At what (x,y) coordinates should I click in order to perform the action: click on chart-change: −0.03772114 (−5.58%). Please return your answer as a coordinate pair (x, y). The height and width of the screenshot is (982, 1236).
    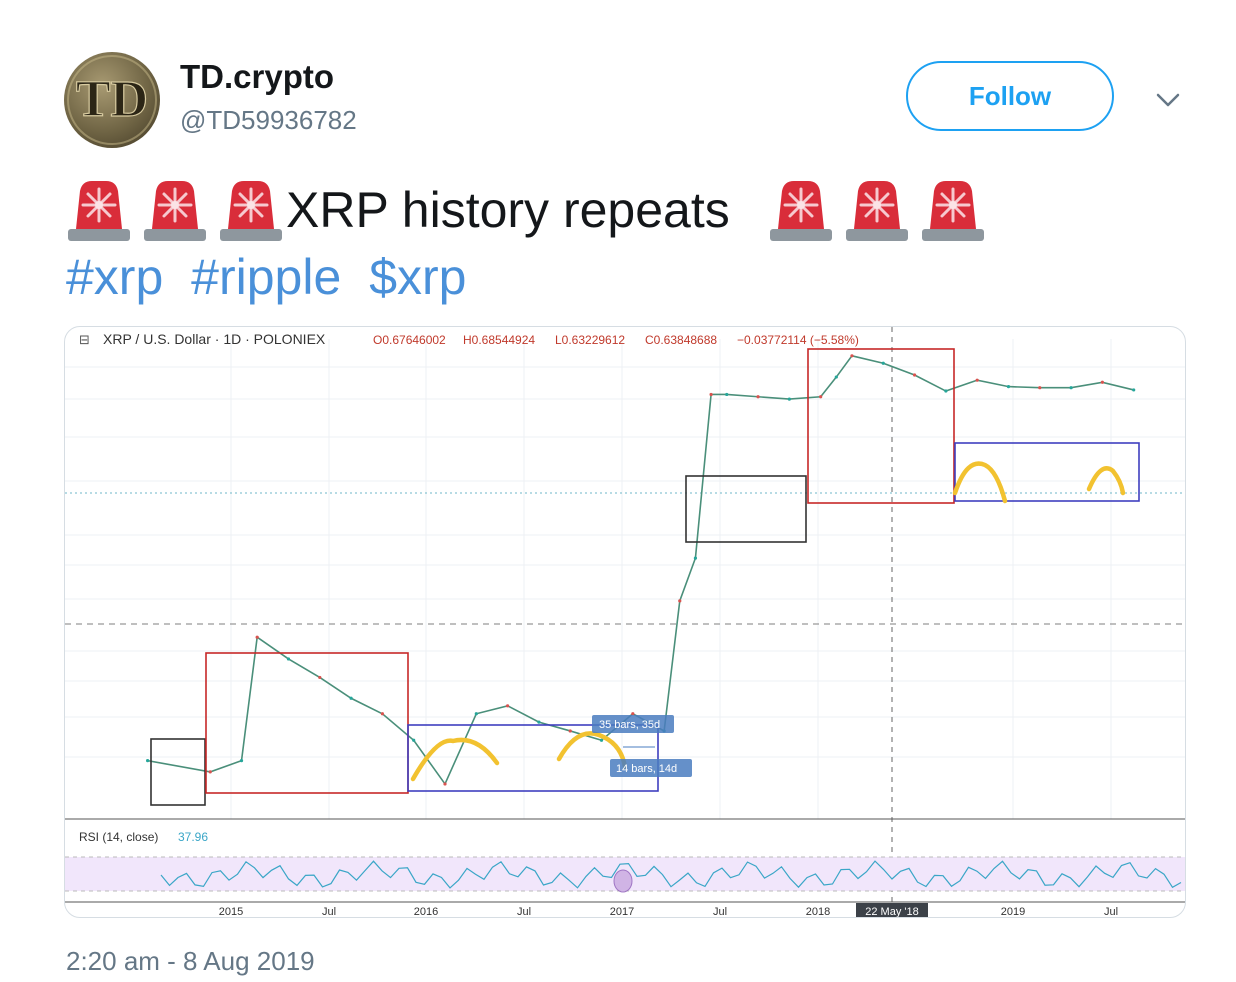
    Looking at the image, I should click on (798, 340).